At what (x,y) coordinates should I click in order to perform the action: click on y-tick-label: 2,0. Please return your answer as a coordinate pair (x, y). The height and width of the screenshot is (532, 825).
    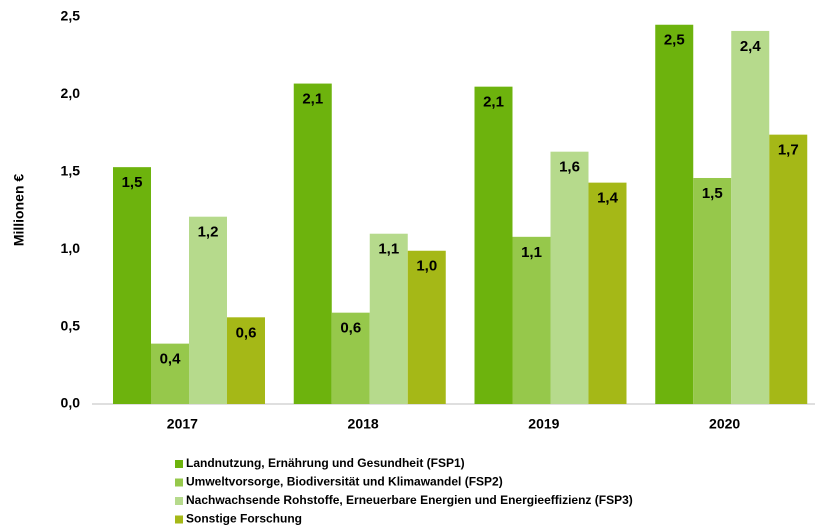
    Looking at the image, I should click on (71, 93).